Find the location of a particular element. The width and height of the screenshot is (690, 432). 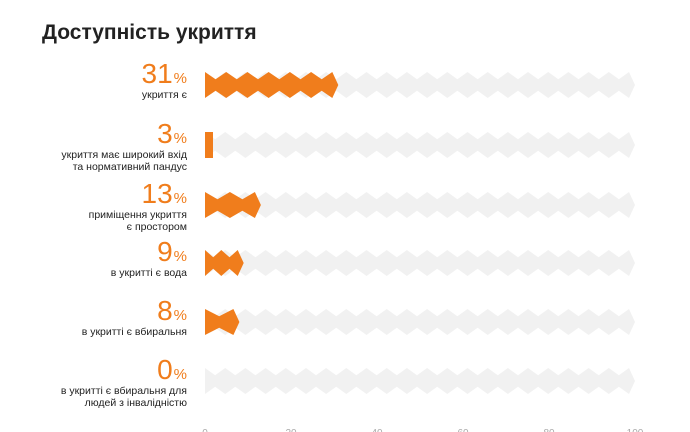

percent-label: 3% is located at coordinates (172, 133).